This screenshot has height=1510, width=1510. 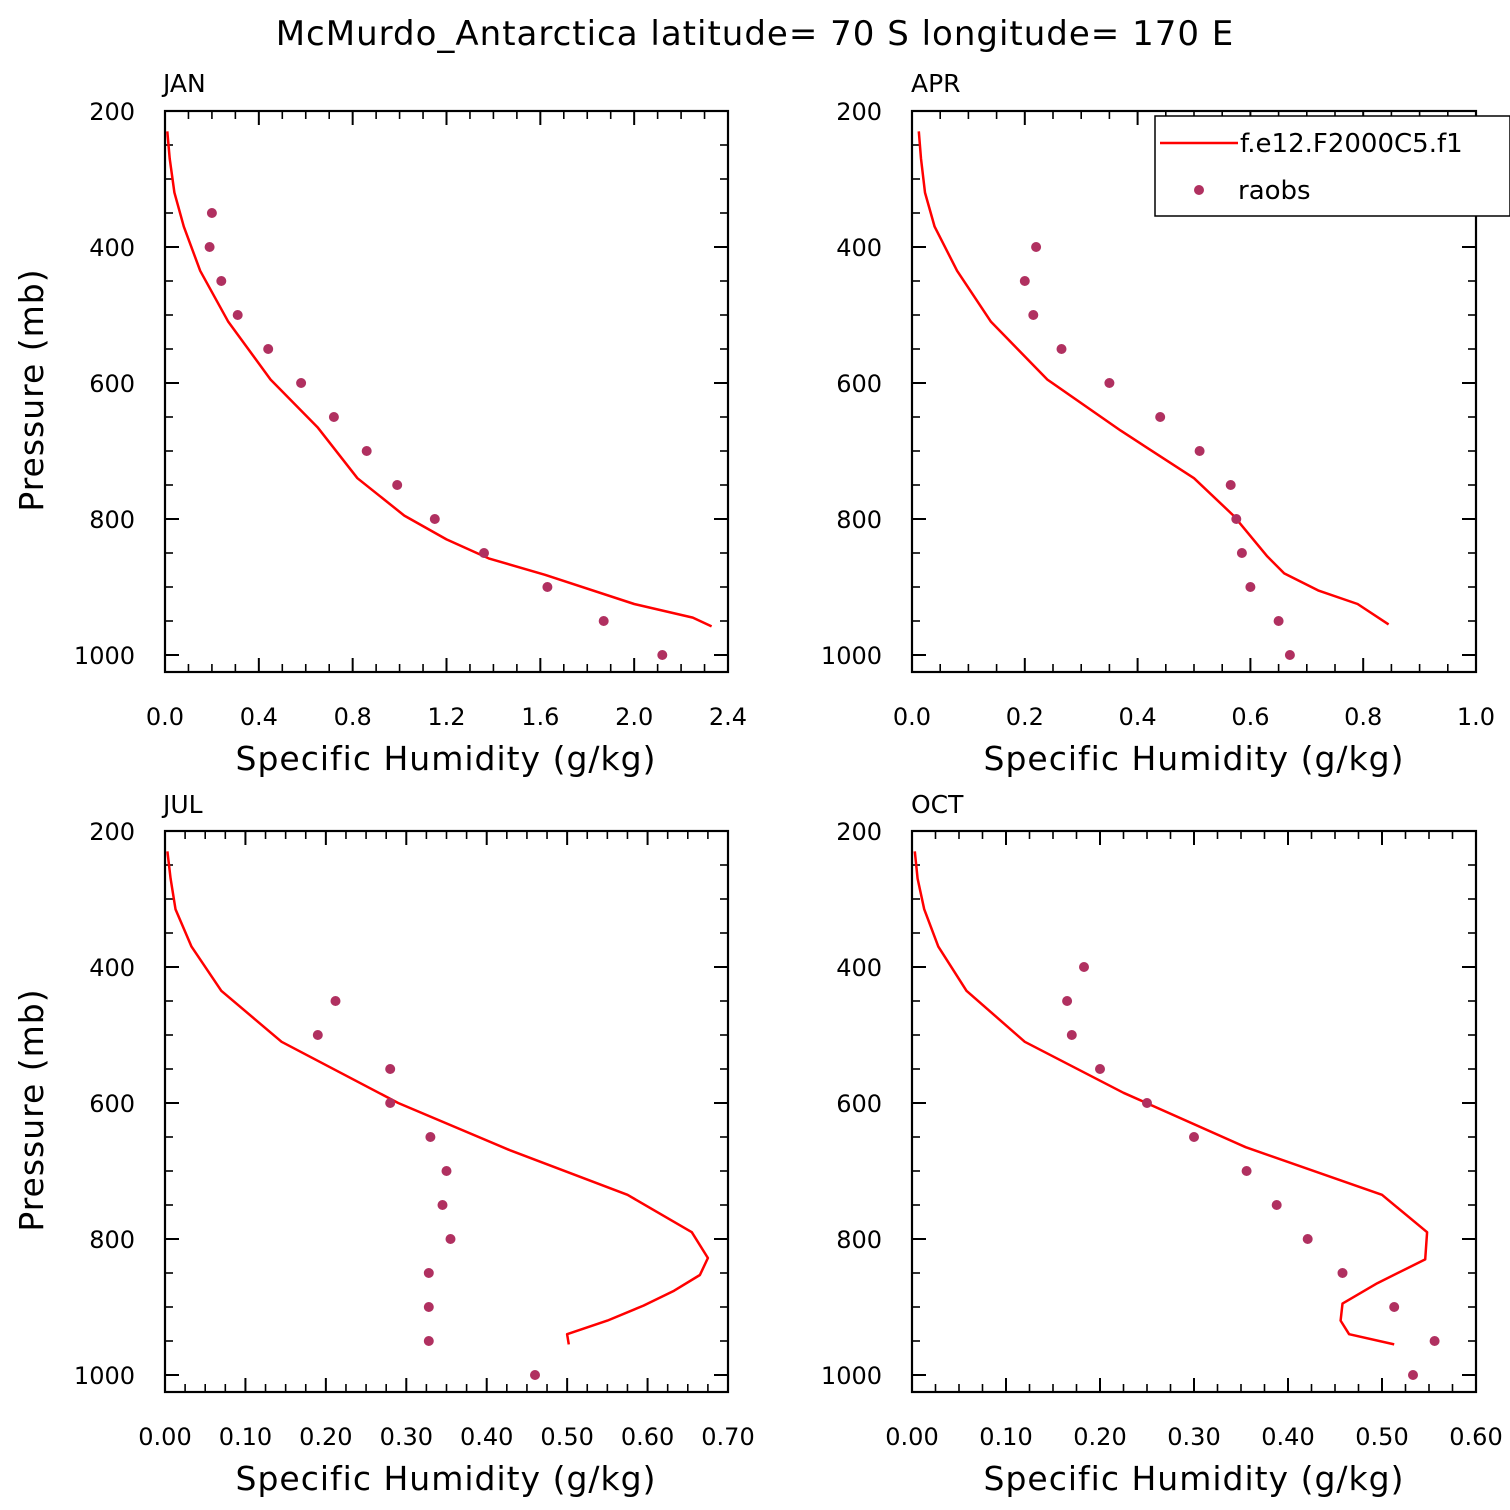 I want to click on x-tick-label-apr: 0.8, so click(x=1363, y=717).